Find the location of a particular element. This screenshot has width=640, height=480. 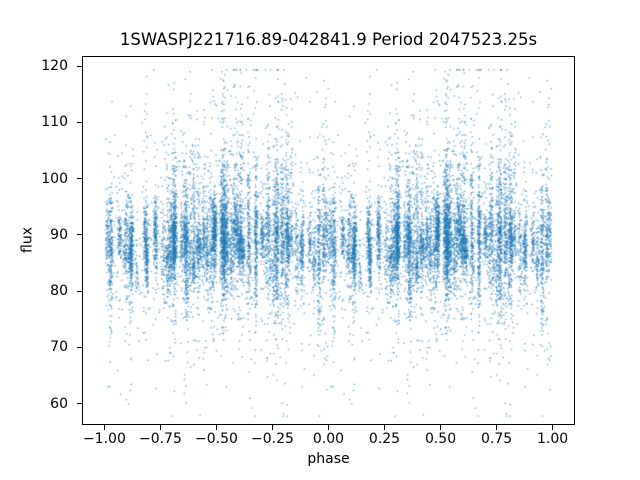

x-axis-label: phase is located at coordinates (328, 459).